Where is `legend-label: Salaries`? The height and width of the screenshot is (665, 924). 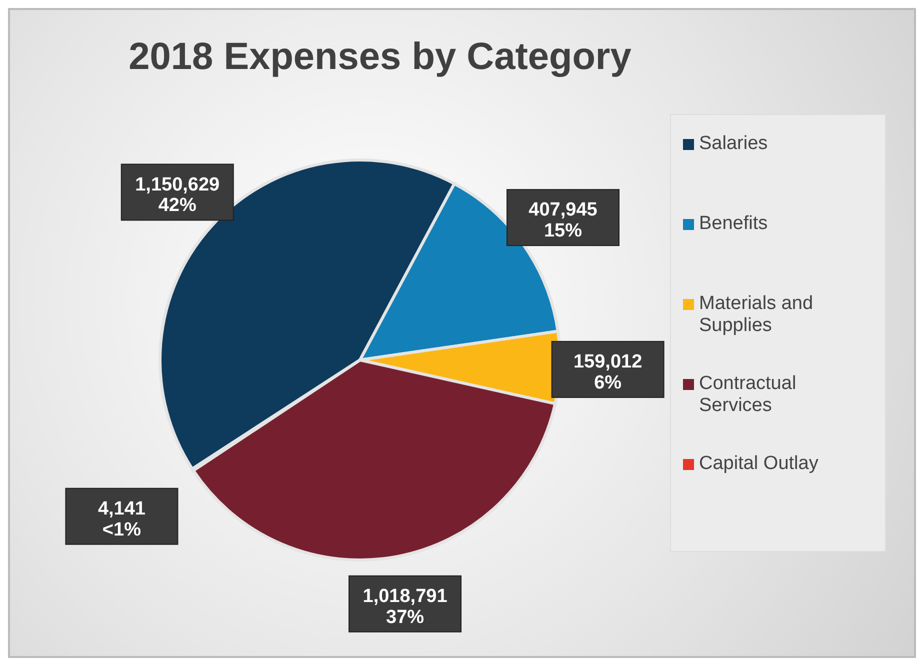
legend-label: Salaries is located at coordinates (733, 144).